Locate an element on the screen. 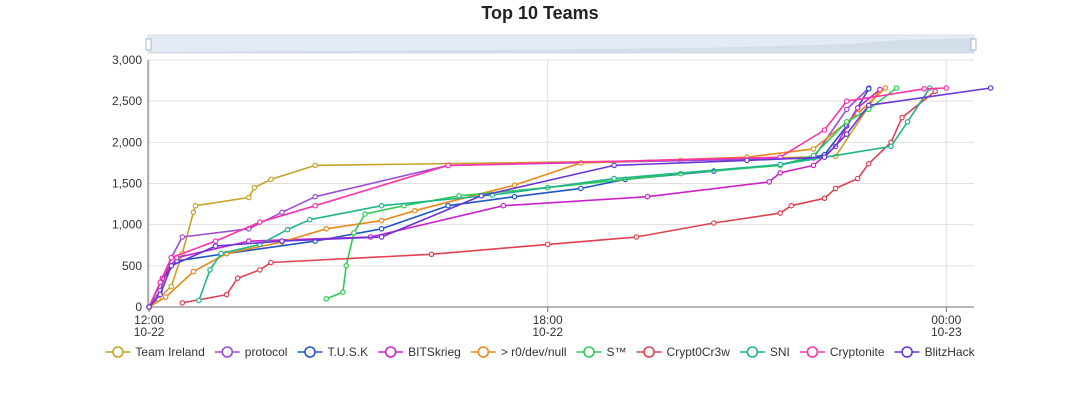 This screenshot has width=1080, height=400. legend-item: SNI is located at coordinates (764, 352).